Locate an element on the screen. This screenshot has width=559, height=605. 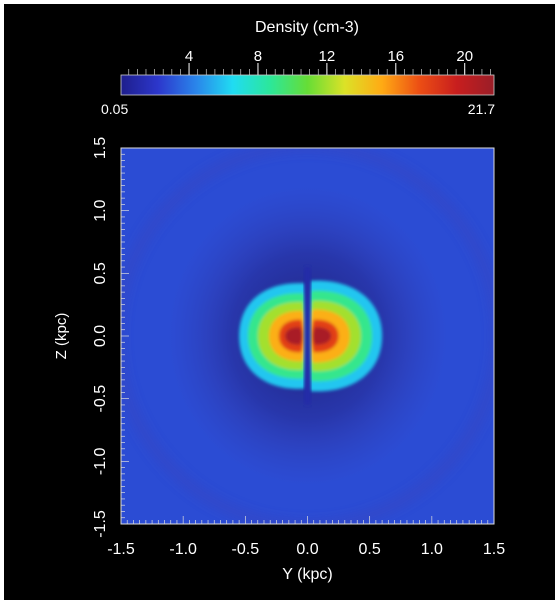
colorbar is located at coordinates (307, 85).